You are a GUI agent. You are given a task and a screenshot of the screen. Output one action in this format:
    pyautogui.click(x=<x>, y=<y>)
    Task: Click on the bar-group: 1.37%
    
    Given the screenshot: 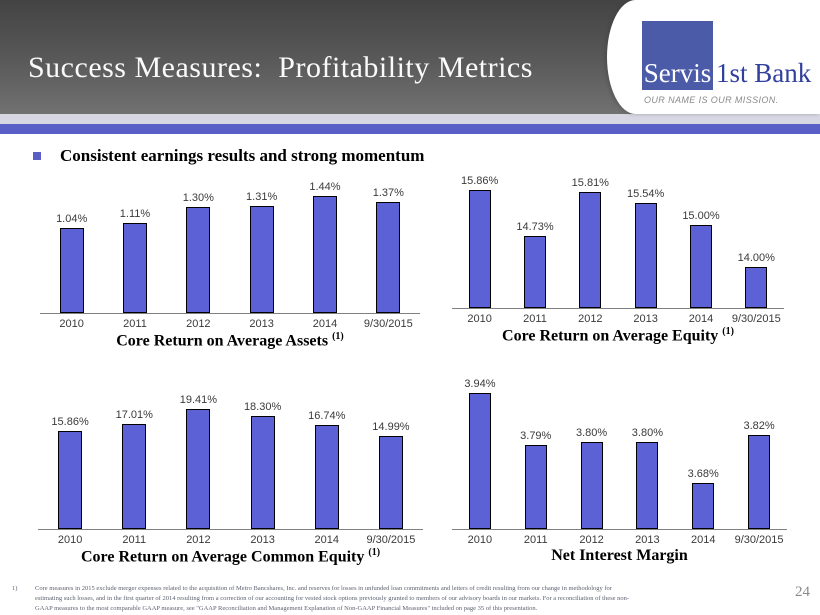 What is the action you would take?
    pyautogui.click(x=388, y=250)
    